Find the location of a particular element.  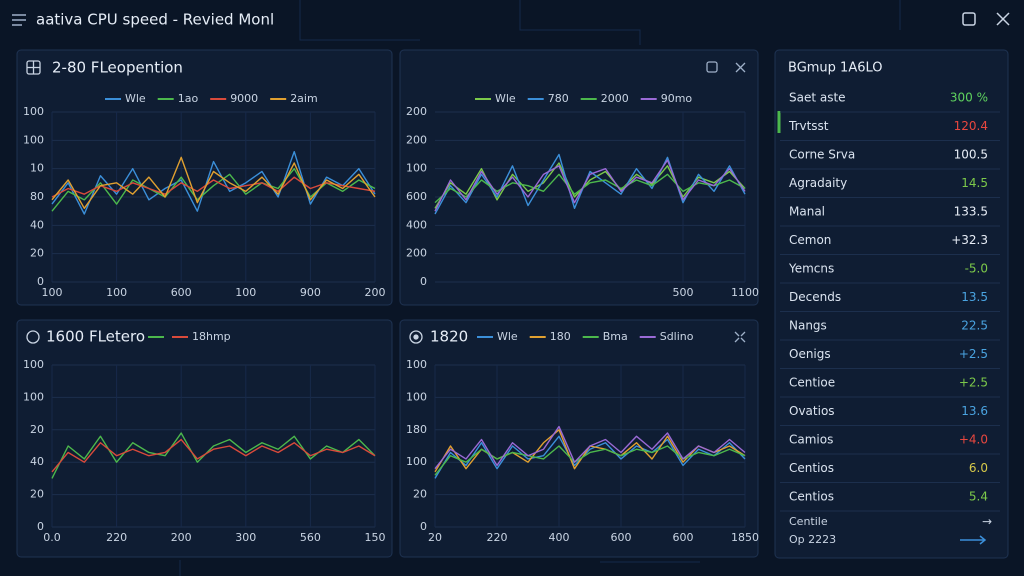

legend-label: 90mo is located at coordinates (677, 98).